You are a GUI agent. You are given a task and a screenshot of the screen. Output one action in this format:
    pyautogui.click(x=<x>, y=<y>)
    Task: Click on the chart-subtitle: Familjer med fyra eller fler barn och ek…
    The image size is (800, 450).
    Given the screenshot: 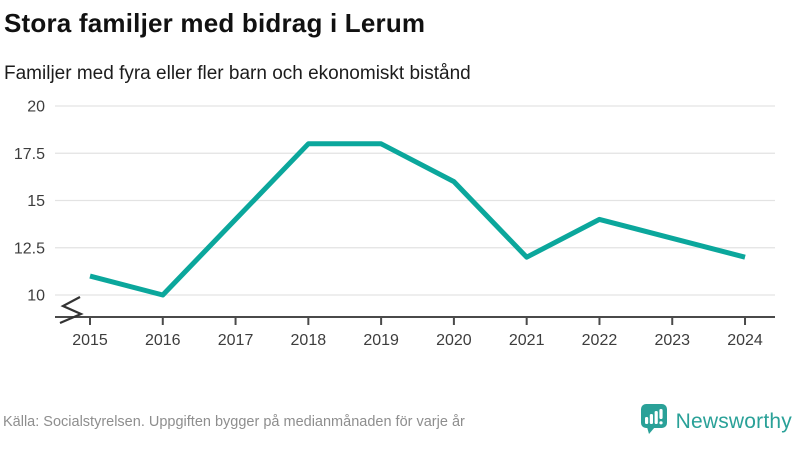 What is the action you would take?
    pyautogui.click(x=237, y=73)
    